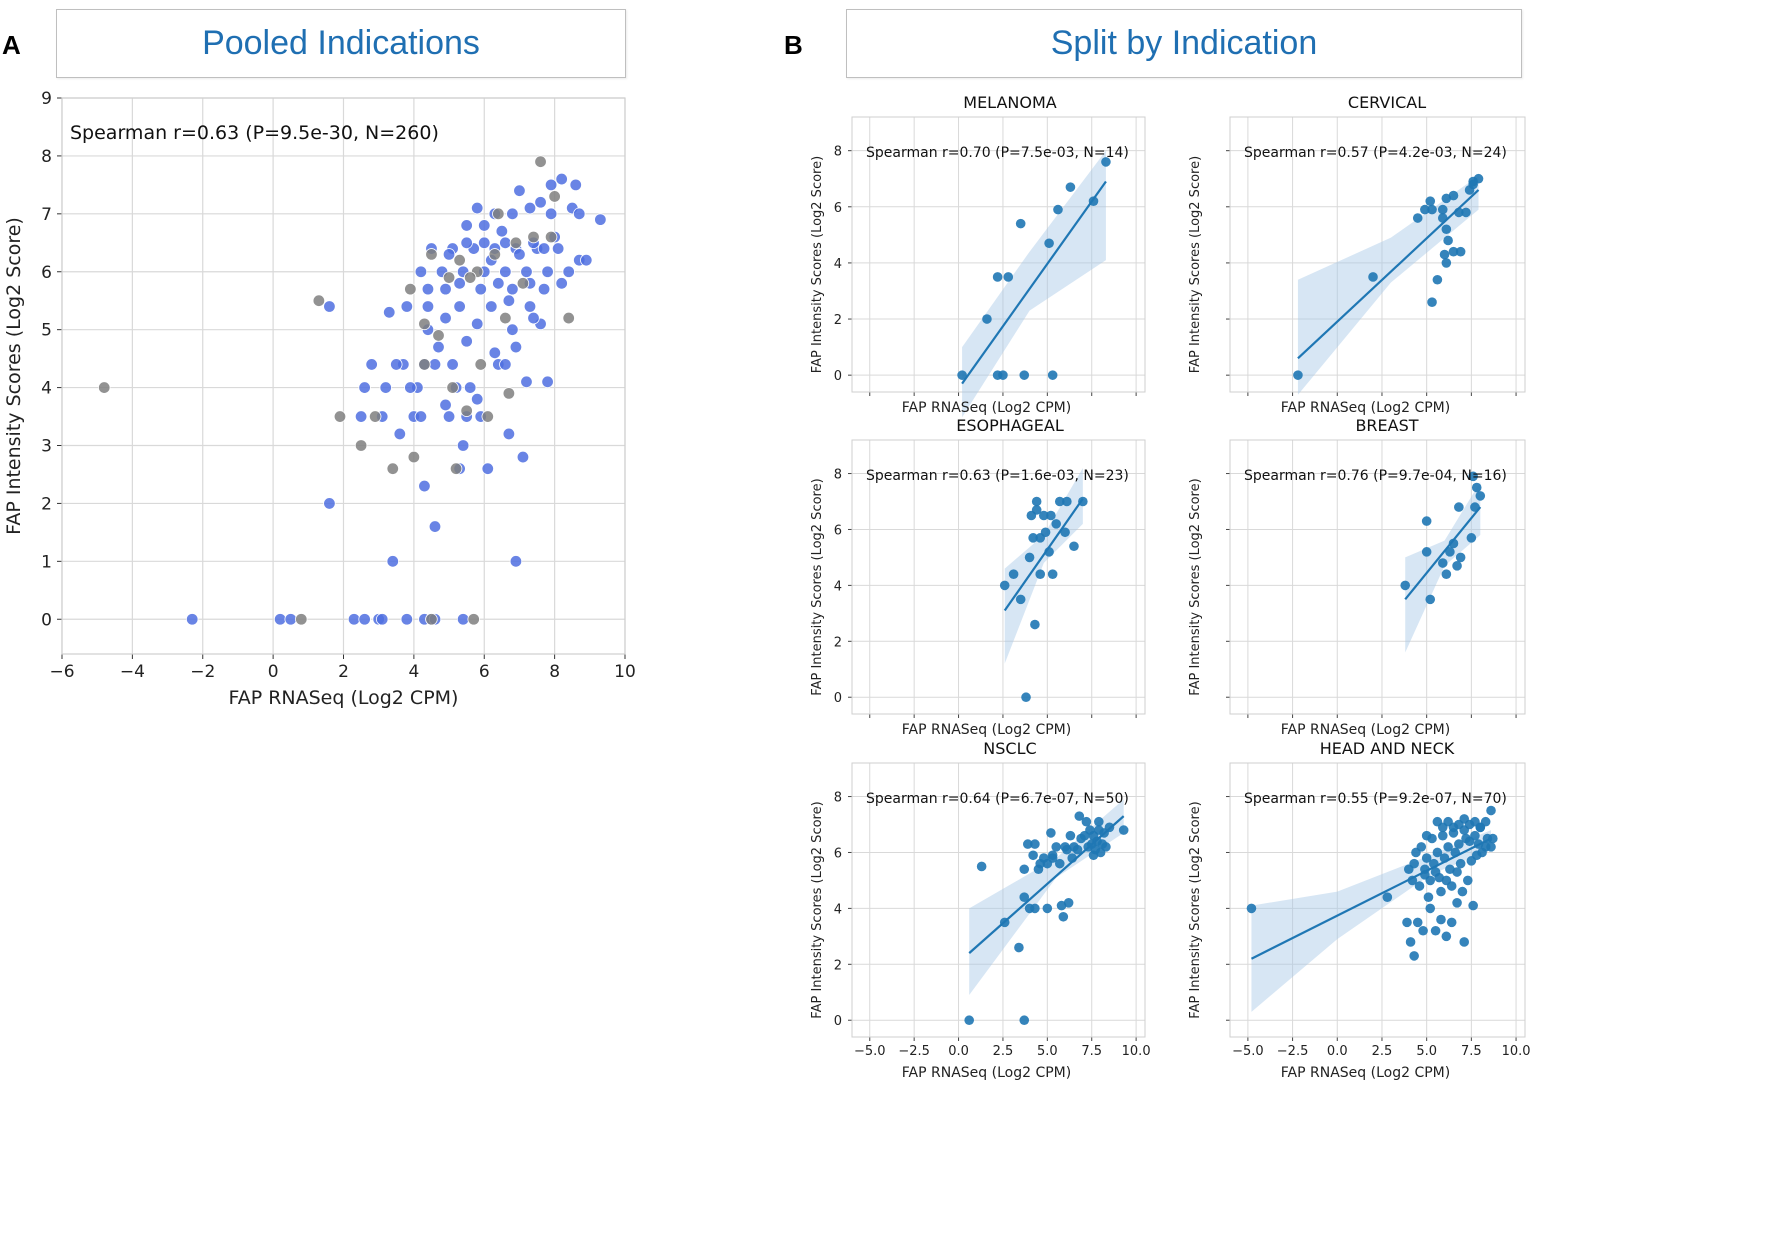  Describe the element at coordinates (1375, 799) in the screenshot. I see `head-and-neck-annotation: Spearman r=0.55 (P=9.2e-07, N=70)` at that location.